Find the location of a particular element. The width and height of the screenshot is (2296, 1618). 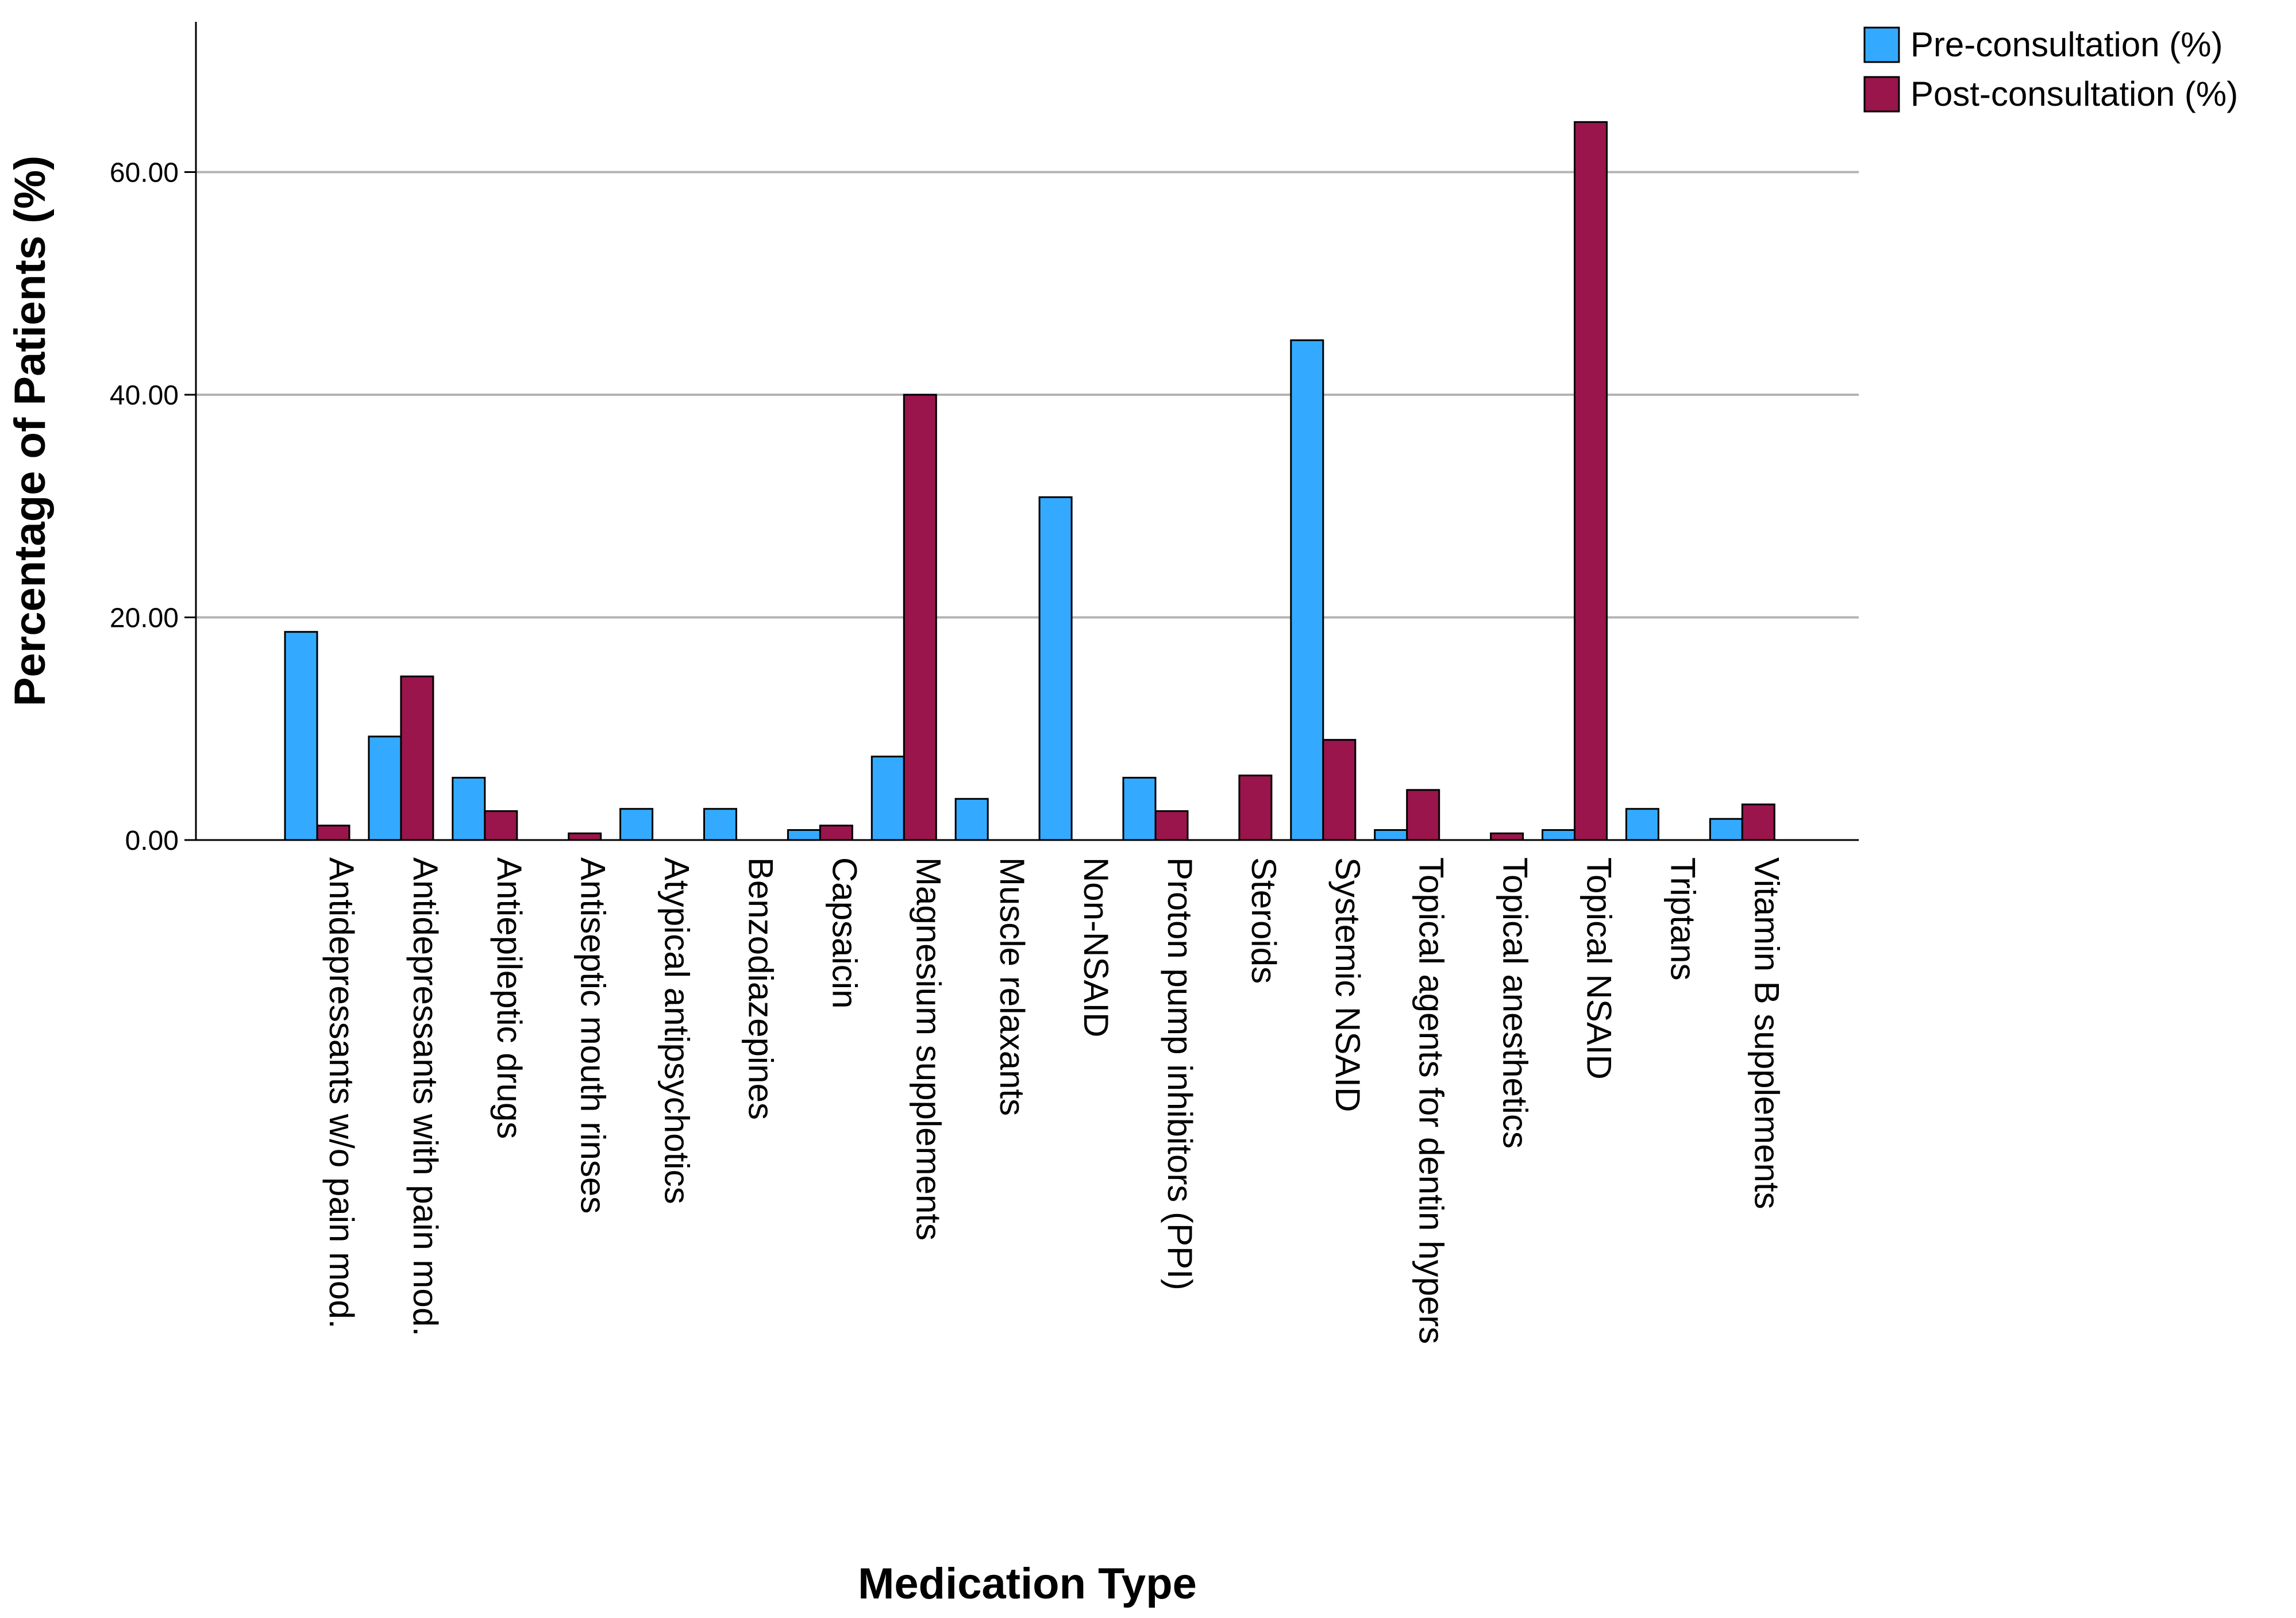

legend-swatch-pre-consultation is located at coordinates (1881, 44).